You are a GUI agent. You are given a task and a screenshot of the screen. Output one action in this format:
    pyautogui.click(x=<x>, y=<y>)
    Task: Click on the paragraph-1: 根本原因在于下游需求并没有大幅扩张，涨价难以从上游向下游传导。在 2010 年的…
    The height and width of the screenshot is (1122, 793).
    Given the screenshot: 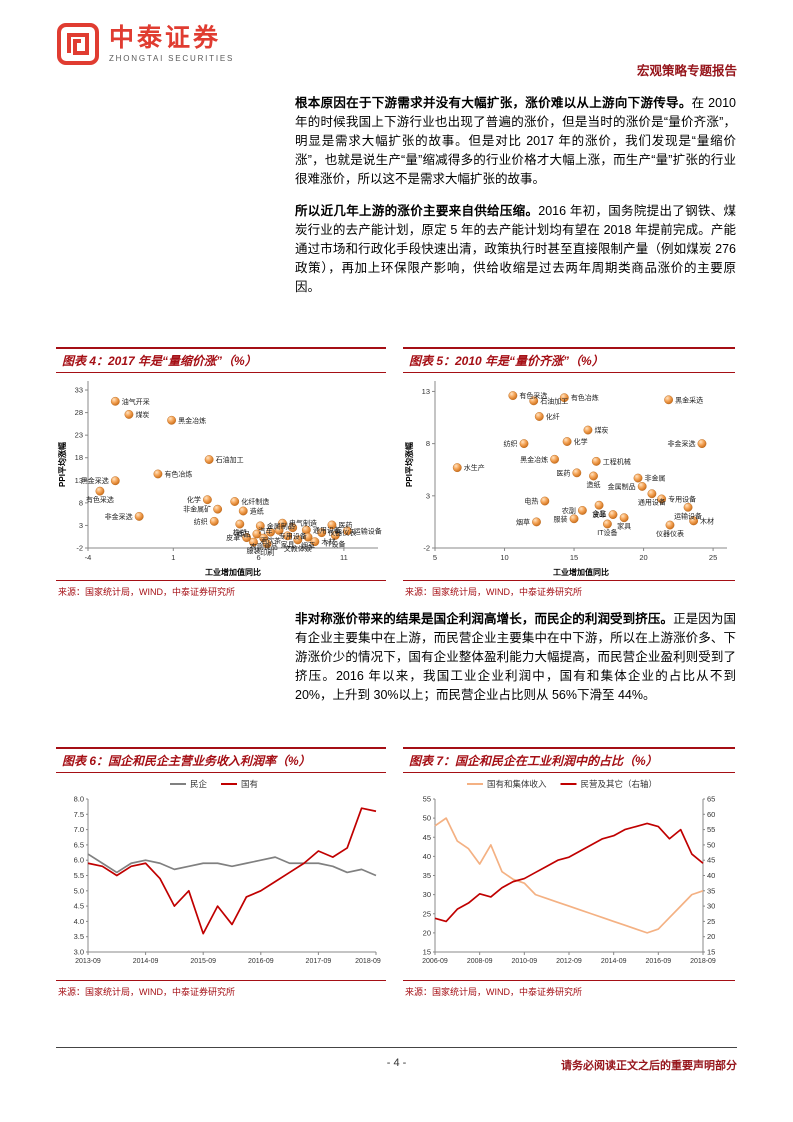 What is the action you would take?
    pyautogui.click(x=515, y=141)
    